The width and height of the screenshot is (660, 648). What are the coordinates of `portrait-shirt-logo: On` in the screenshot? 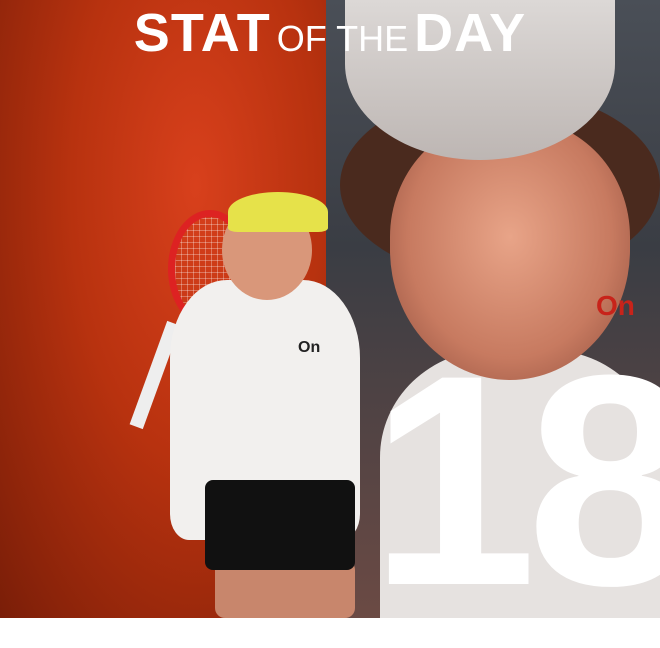 It's located at (615, 305).